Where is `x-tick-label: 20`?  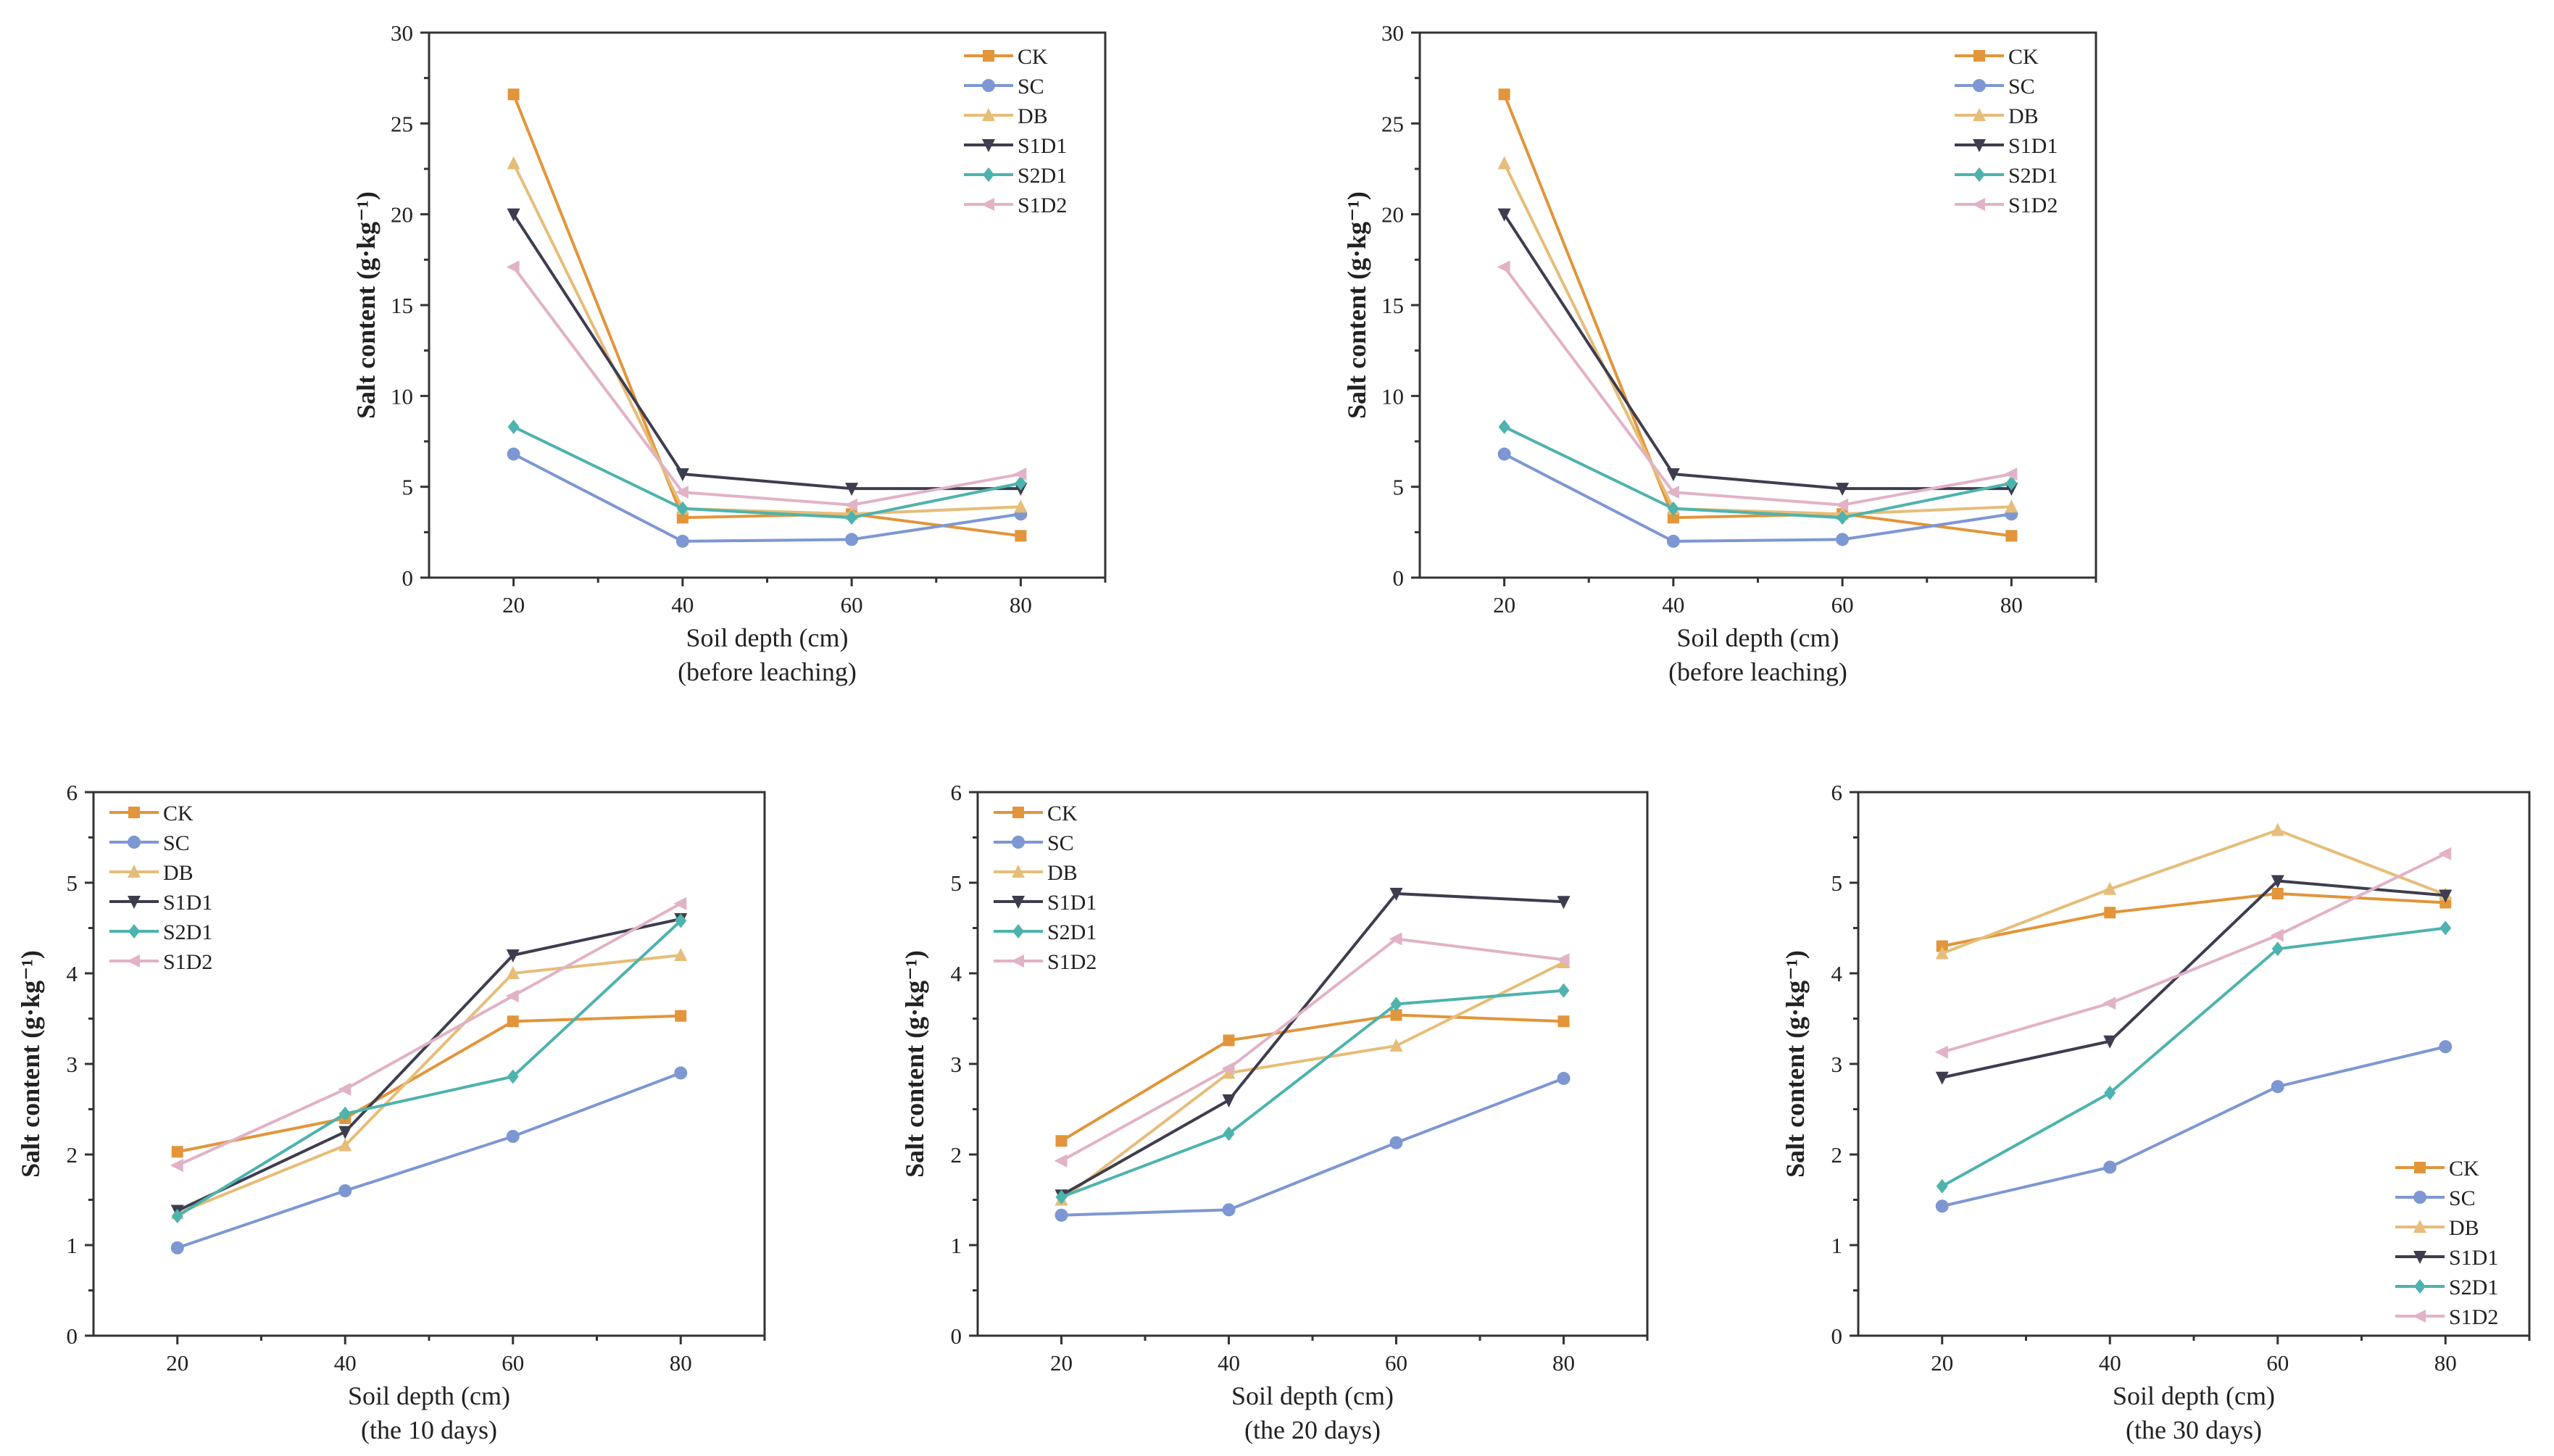 x-tick-label: 20 is located at coordinates (177, 1363).